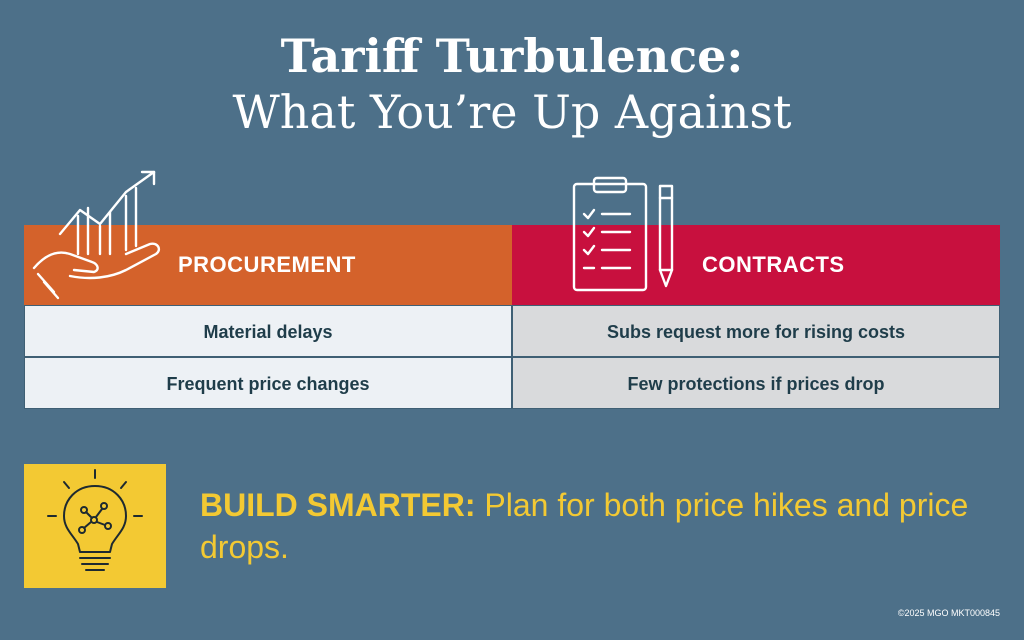  Describe the element at coordinates (773, 264) in the screenshot. I see `contracts-header-label: CONTRACTS` at that location.